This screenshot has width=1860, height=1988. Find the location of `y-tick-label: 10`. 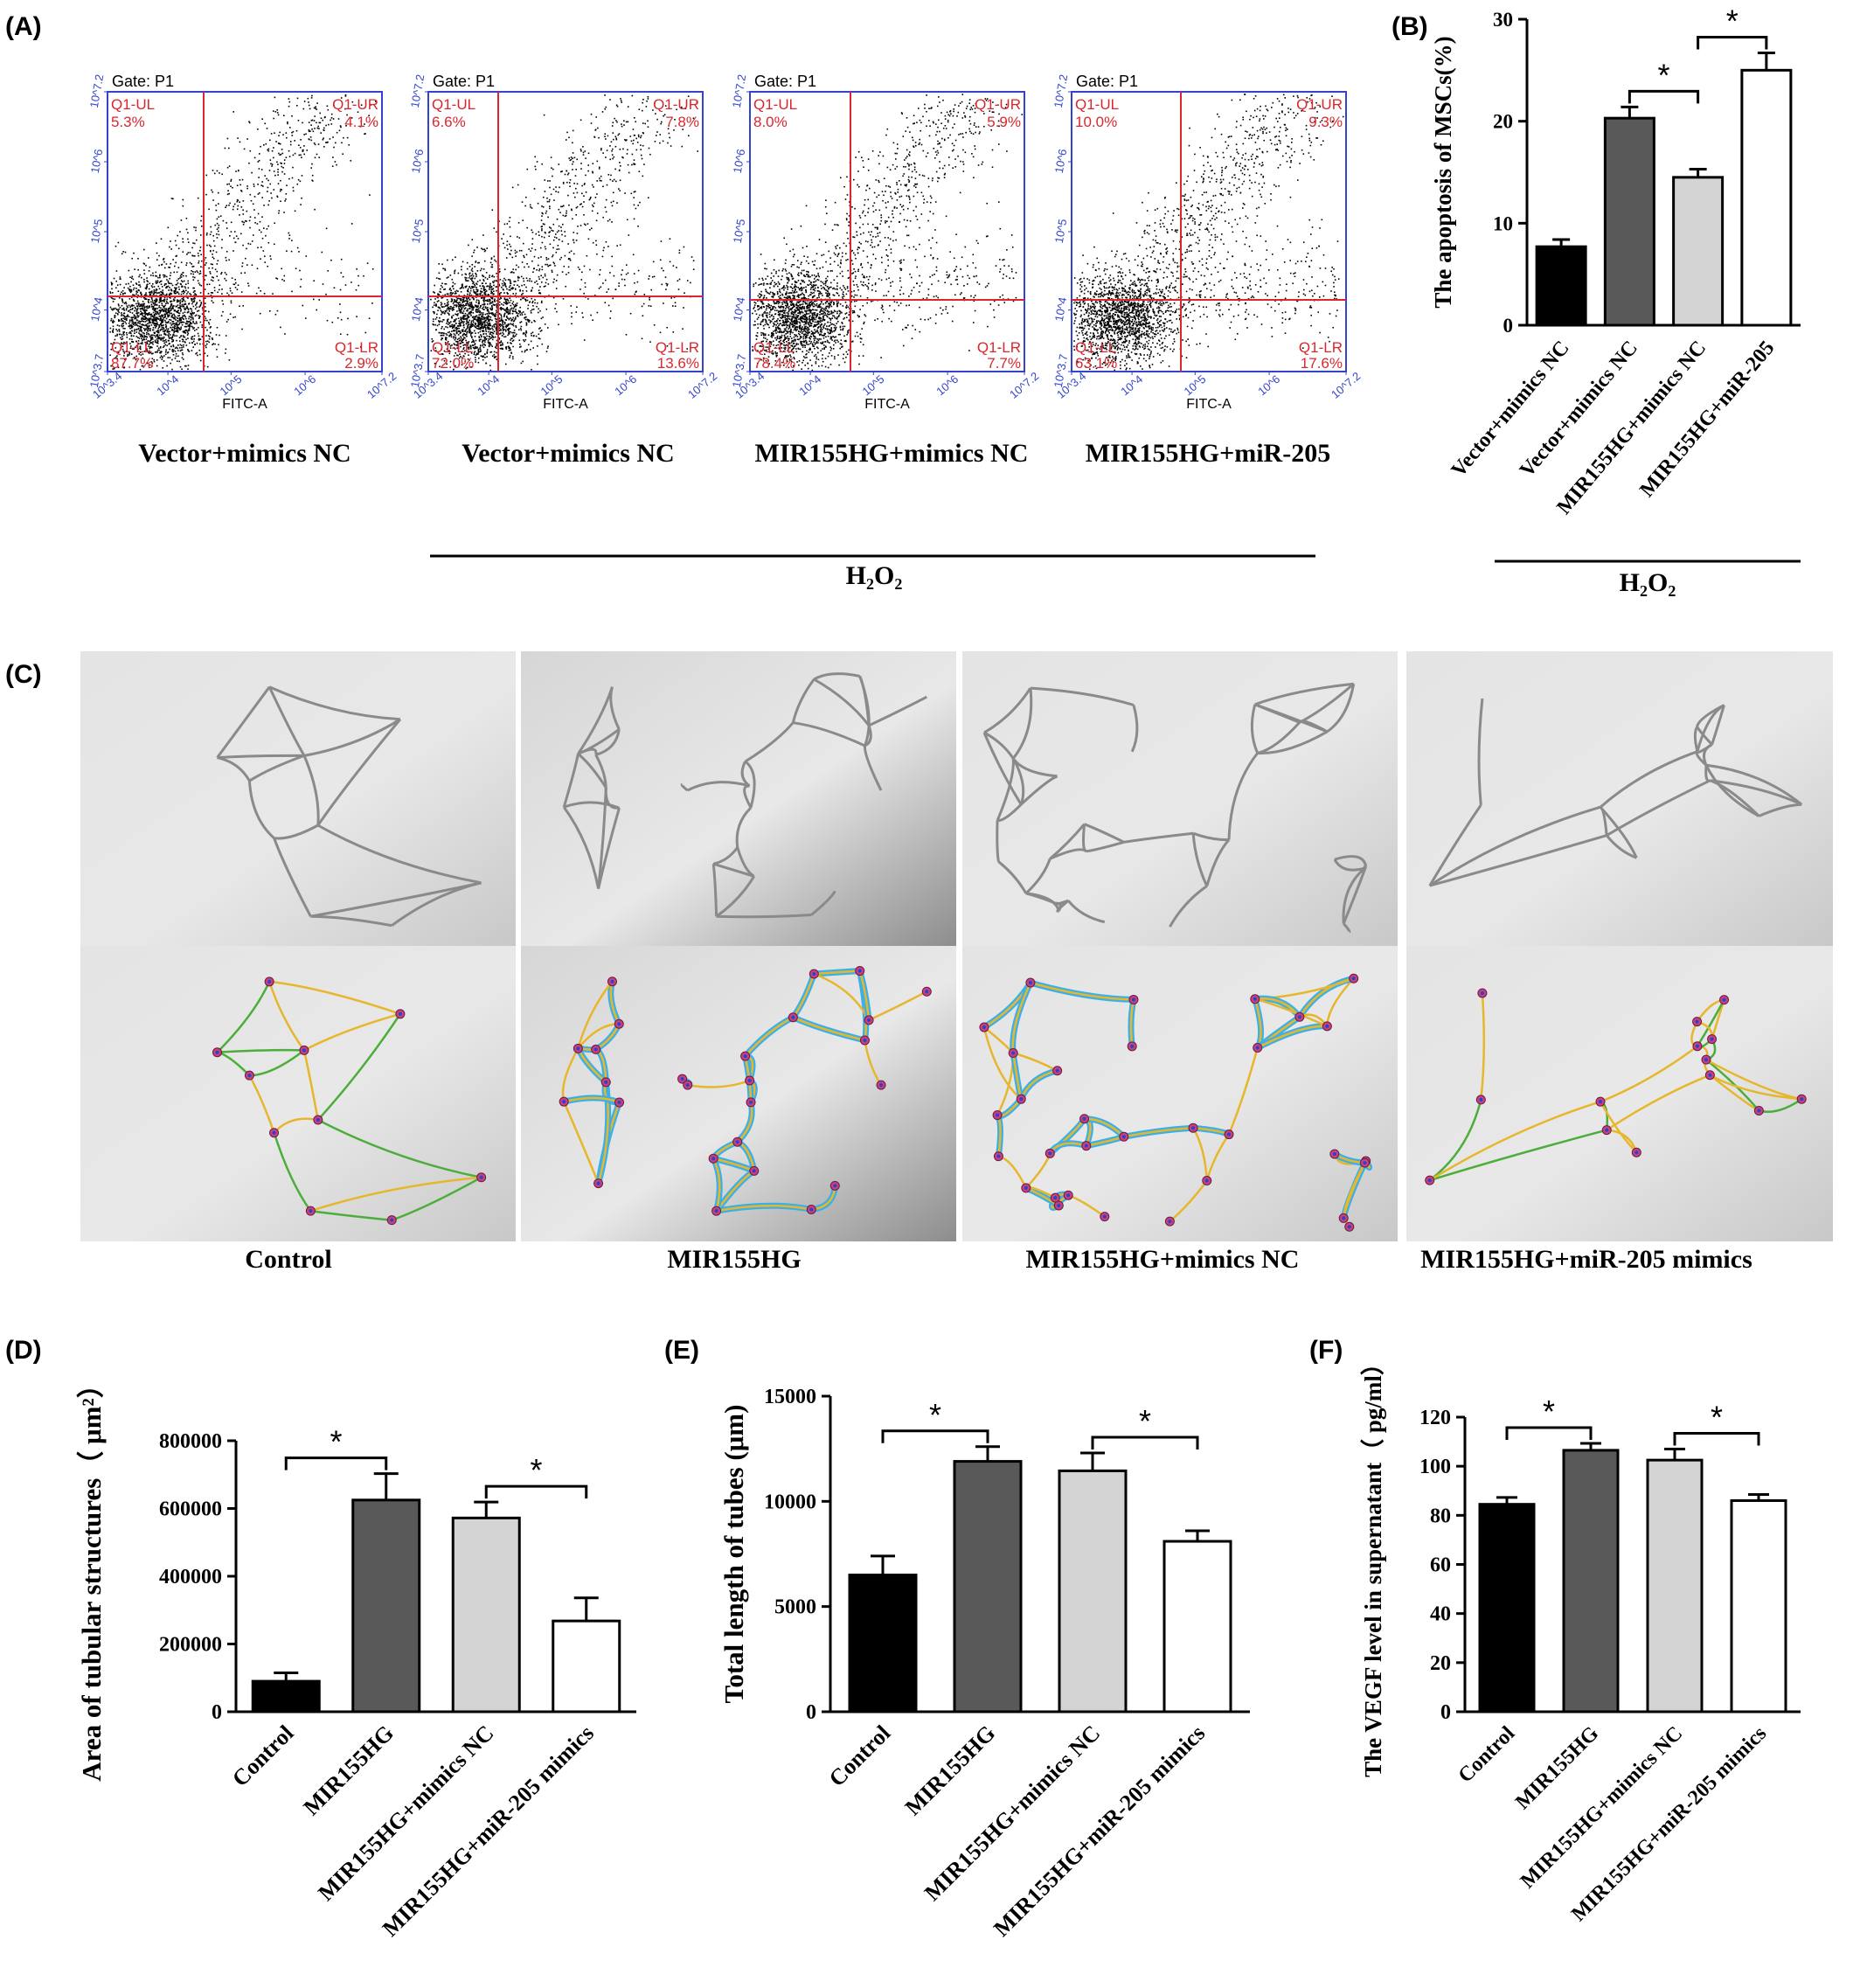

y-tick-label: 10 is located at coordinates (1503, 223).